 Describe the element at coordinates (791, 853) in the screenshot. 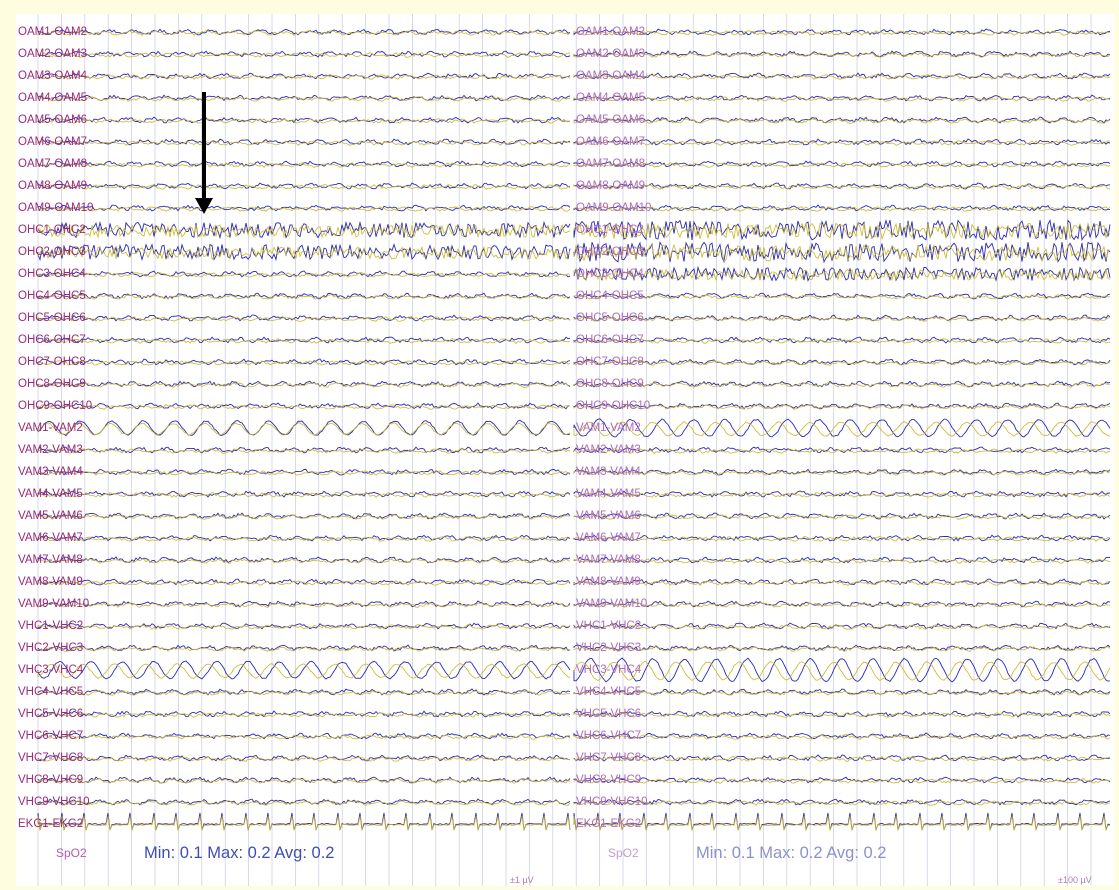

I see `right-stats-readout: Min: 0.1 Max: 0.2 Avg: 0.2` at that location.